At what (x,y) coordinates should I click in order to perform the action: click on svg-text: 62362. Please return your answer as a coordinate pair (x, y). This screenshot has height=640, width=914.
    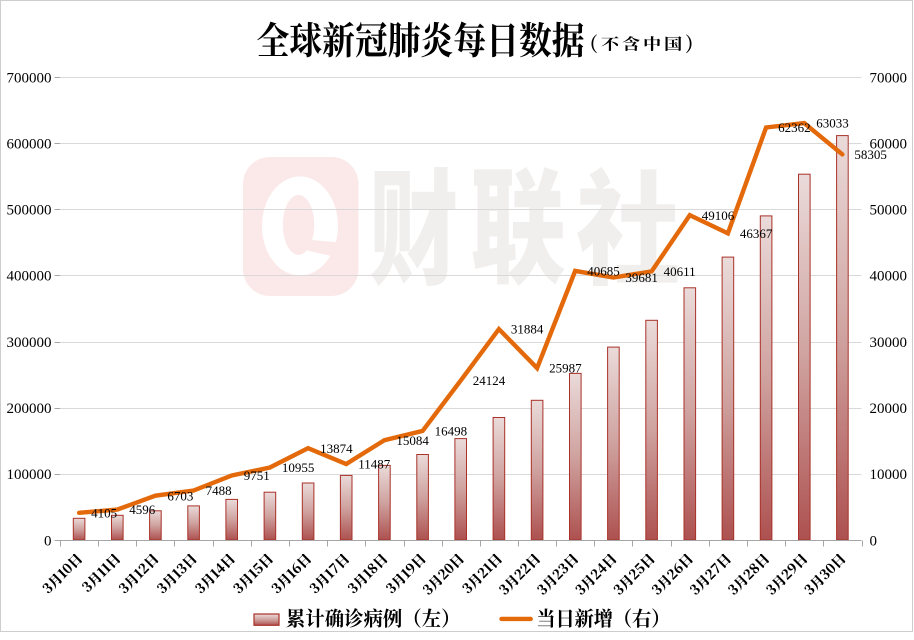
    Looking at the image, I should click on (794, 127).